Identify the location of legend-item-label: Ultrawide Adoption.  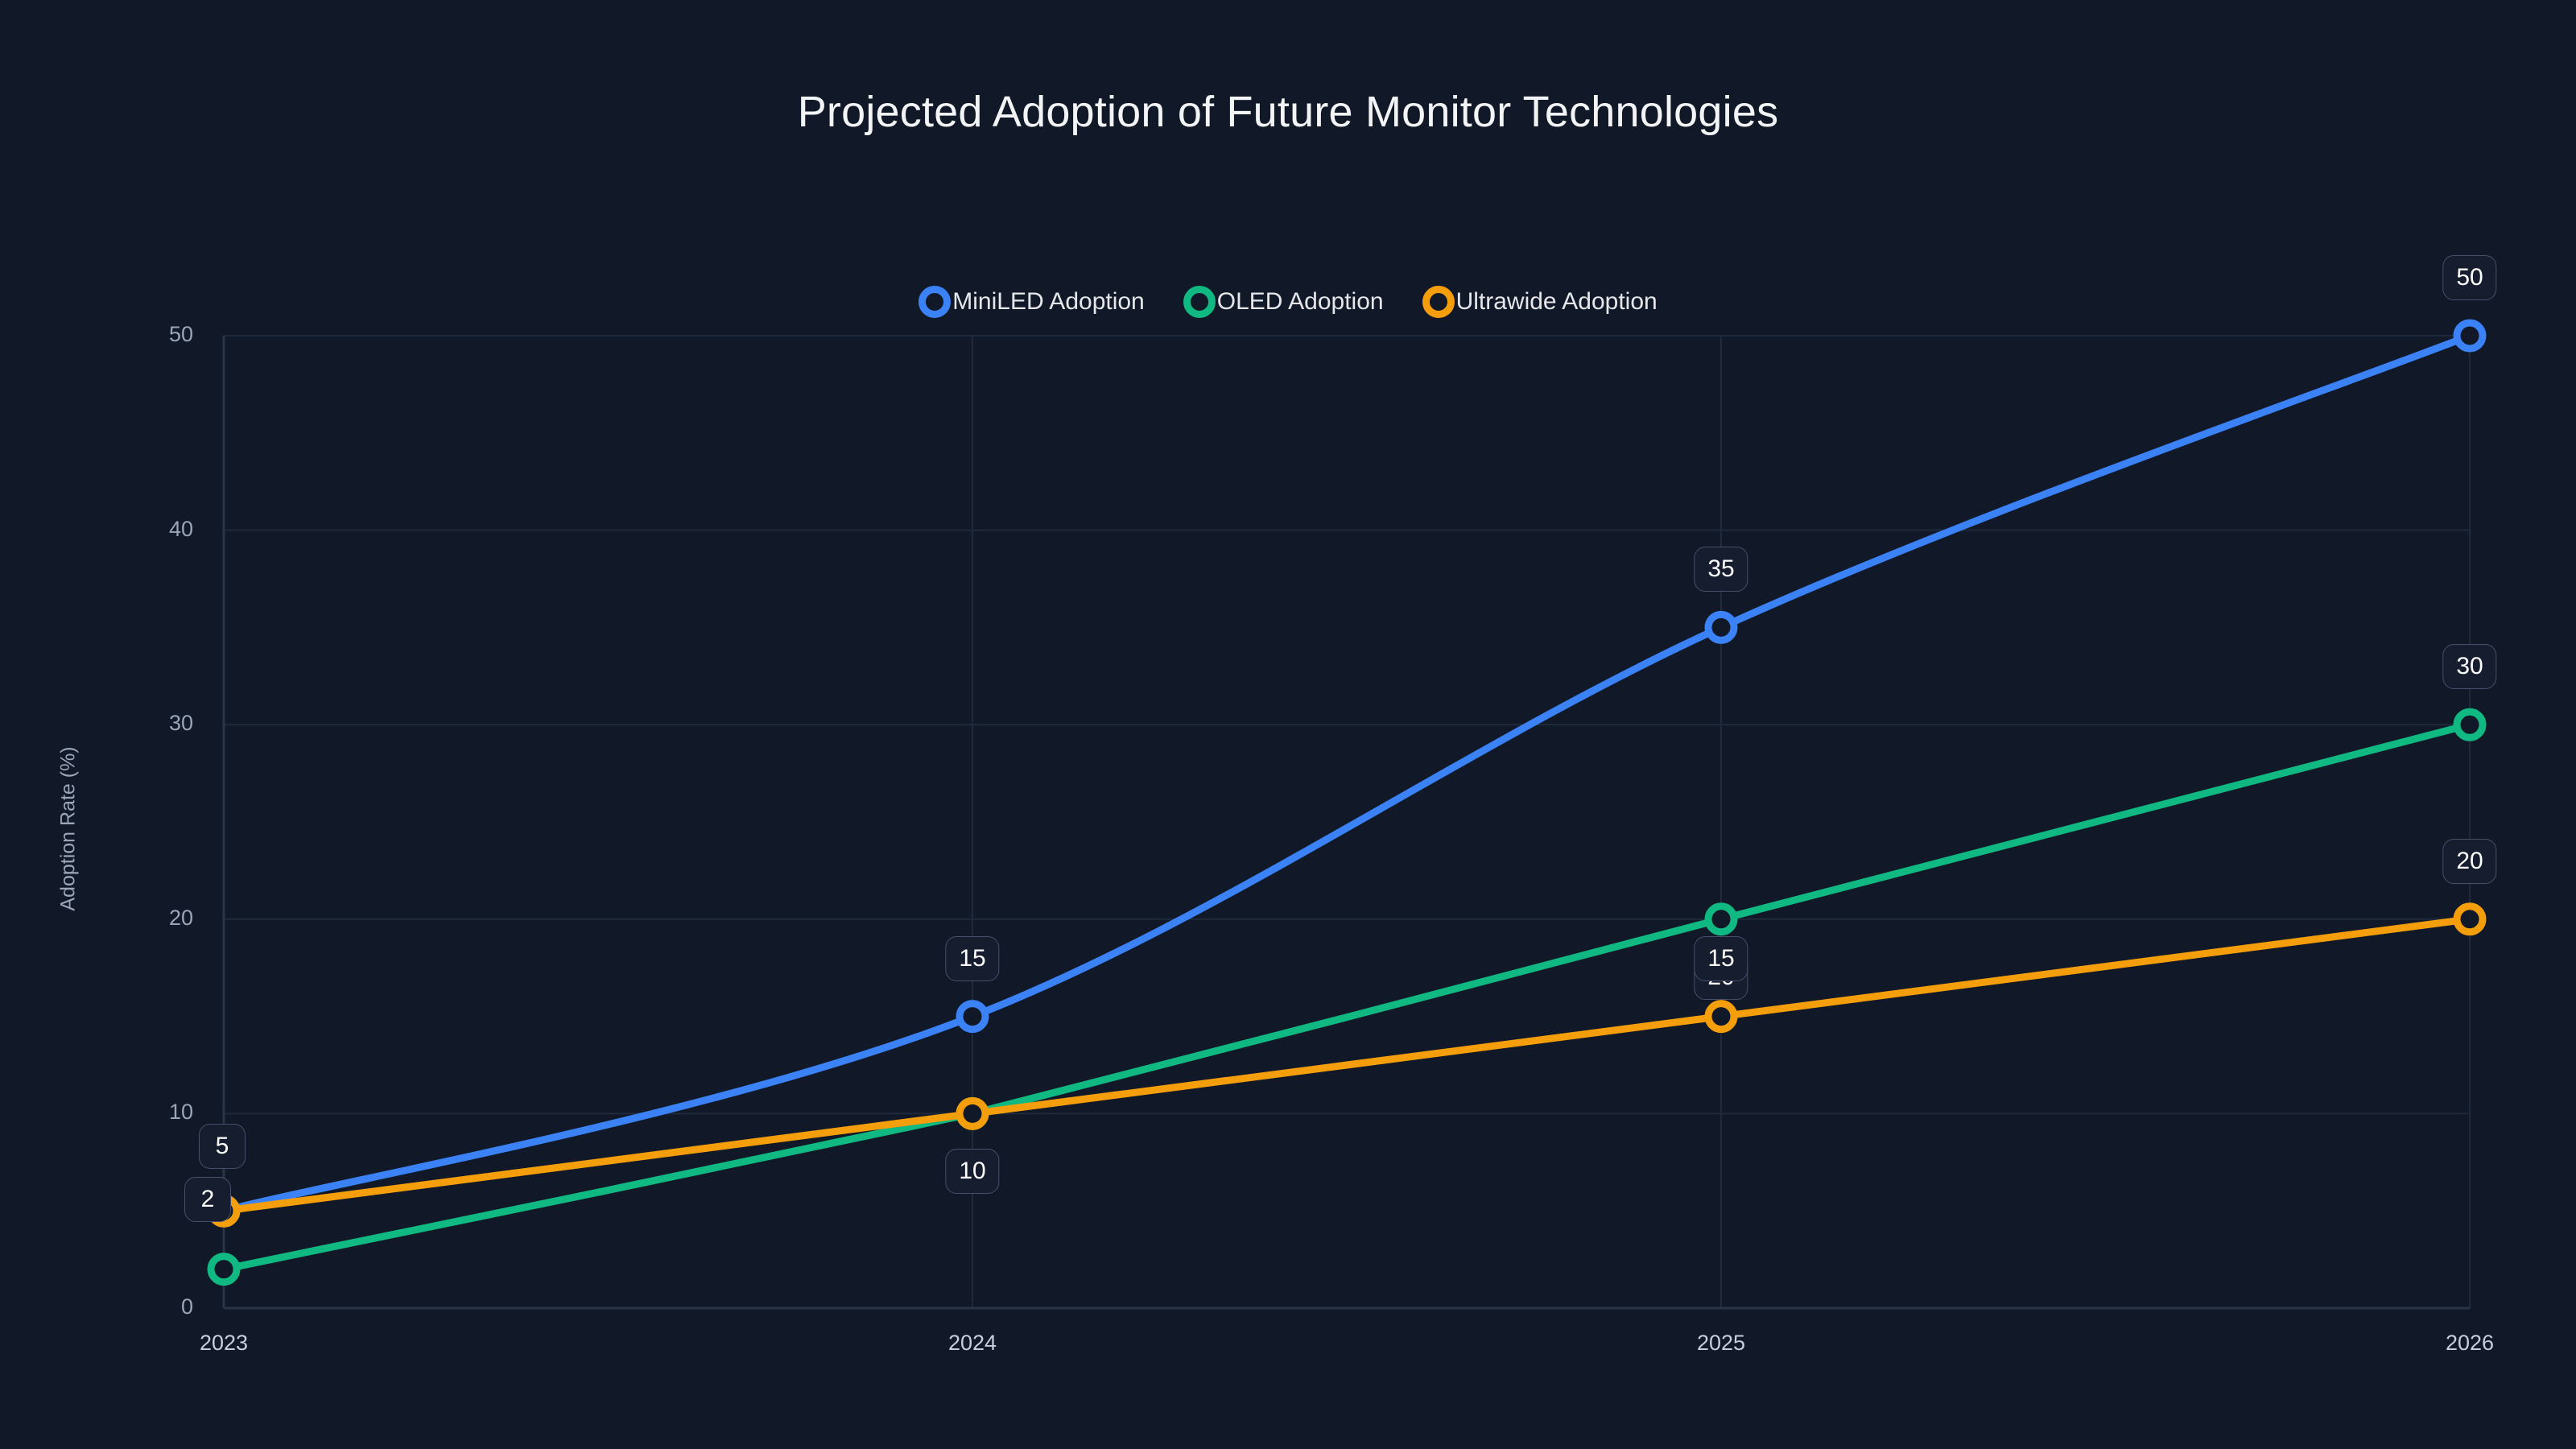
(1556, 301).